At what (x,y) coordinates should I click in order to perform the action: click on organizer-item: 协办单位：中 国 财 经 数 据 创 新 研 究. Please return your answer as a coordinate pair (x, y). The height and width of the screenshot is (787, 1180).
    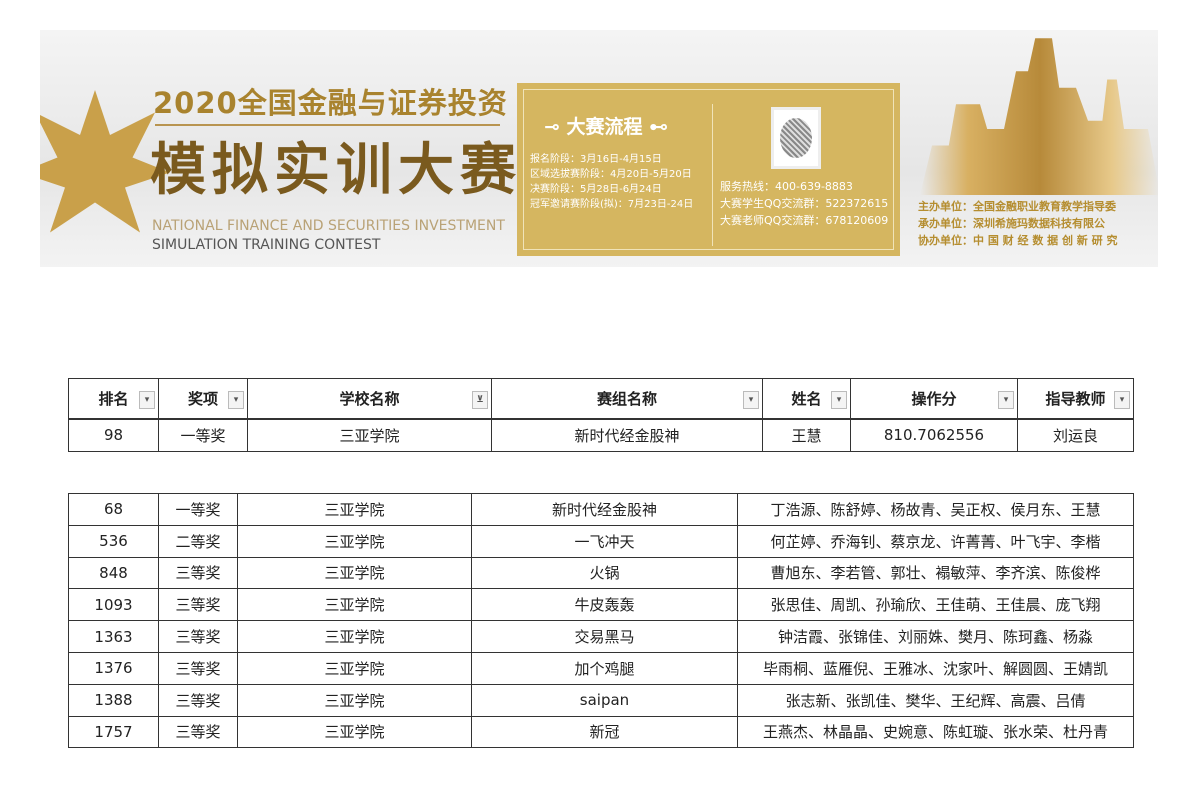
    Looking at the image, I should click on (1018, 240).